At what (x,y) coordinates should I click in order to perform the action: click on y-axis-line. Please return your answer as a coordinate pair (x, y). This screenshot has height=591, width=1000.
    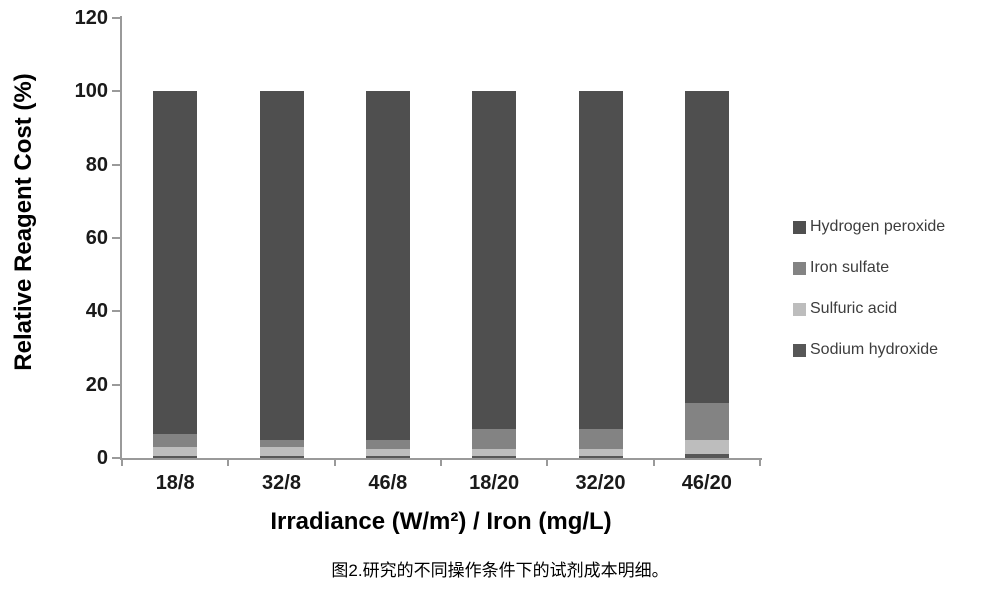
    Looking at the image, I should click on (121, 238).